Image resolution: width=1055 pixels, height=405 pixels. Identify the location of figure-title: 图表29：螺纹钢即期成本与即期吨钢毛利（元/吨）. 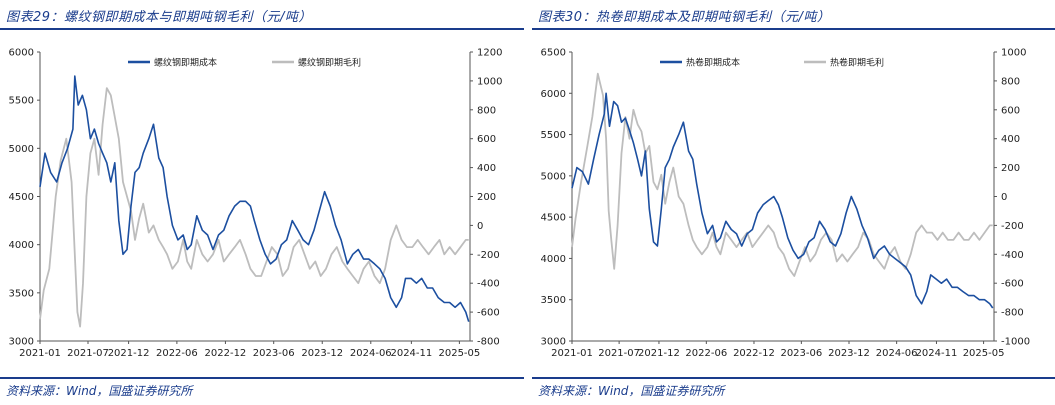
(159, 17).